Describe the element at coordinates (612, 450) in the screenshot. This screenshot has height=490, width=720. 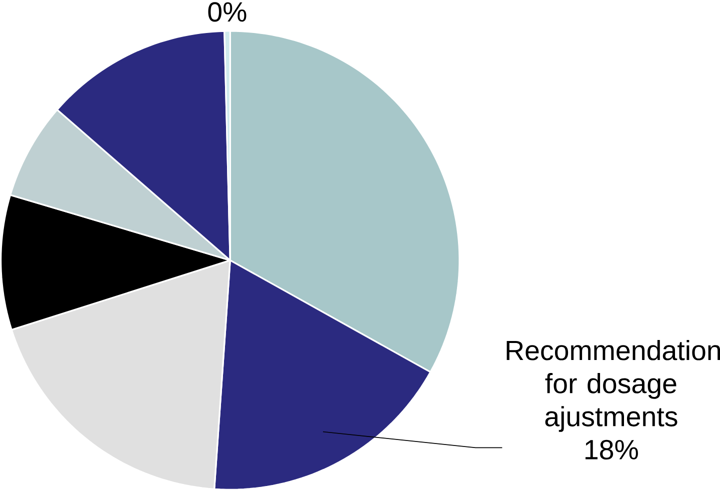
I see `data-label: 18%` at that location.